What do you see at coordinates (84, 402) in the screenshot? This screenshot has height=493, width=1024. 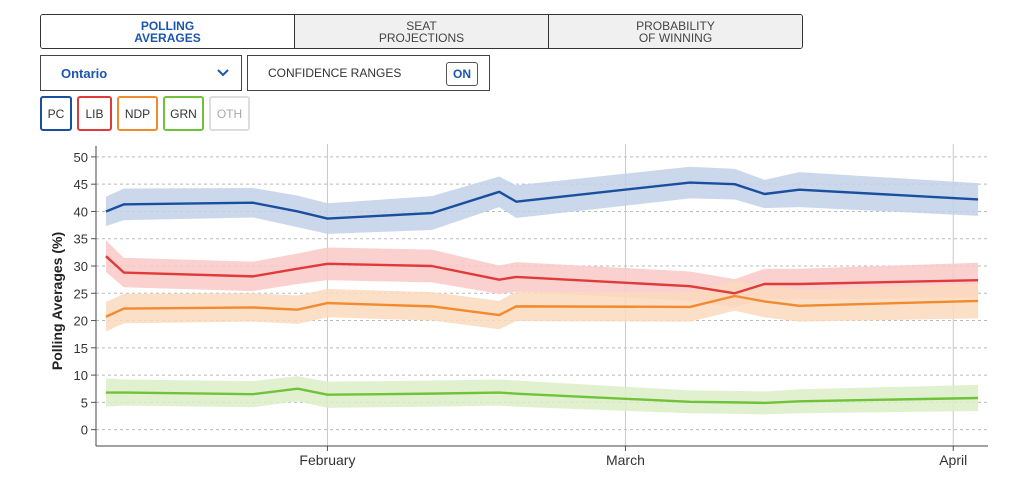 I see `y-tick-label: 5` at bounding box center [84, 402].